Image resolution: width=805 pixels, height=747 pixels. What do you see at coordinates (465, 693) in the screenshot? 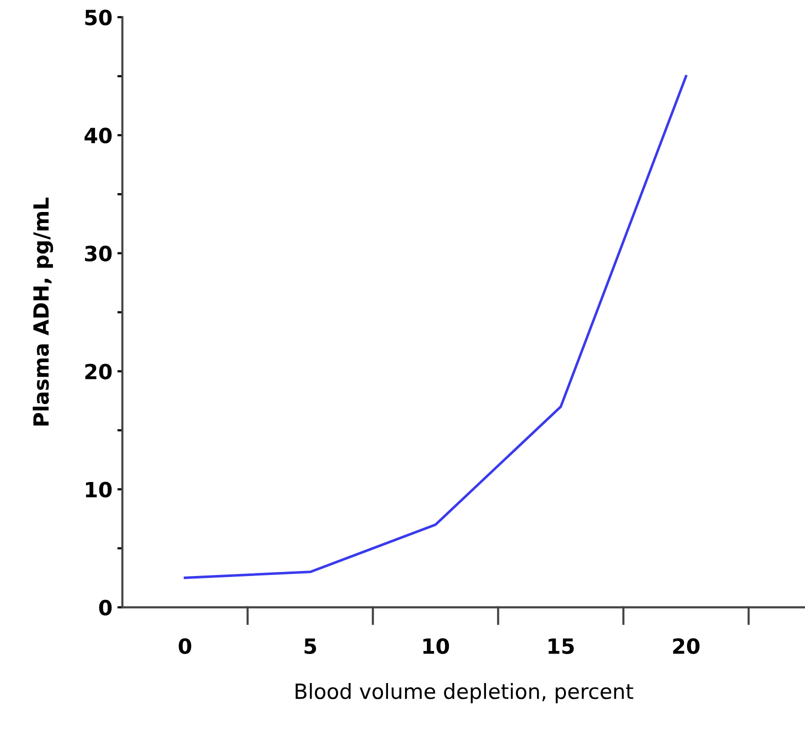
I see `x-axis-title: Blood volume depletion, percent` at bounding box center [465, 693].